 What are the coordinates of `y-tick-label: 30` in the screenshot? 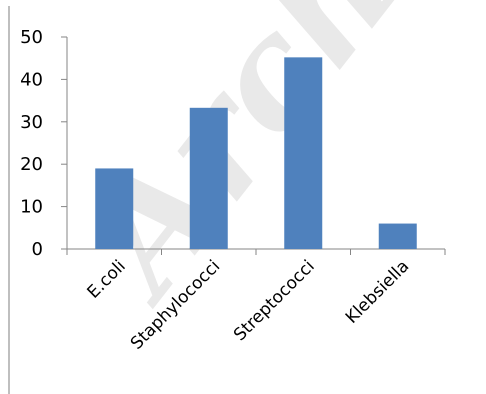 It's located at (31, 122).